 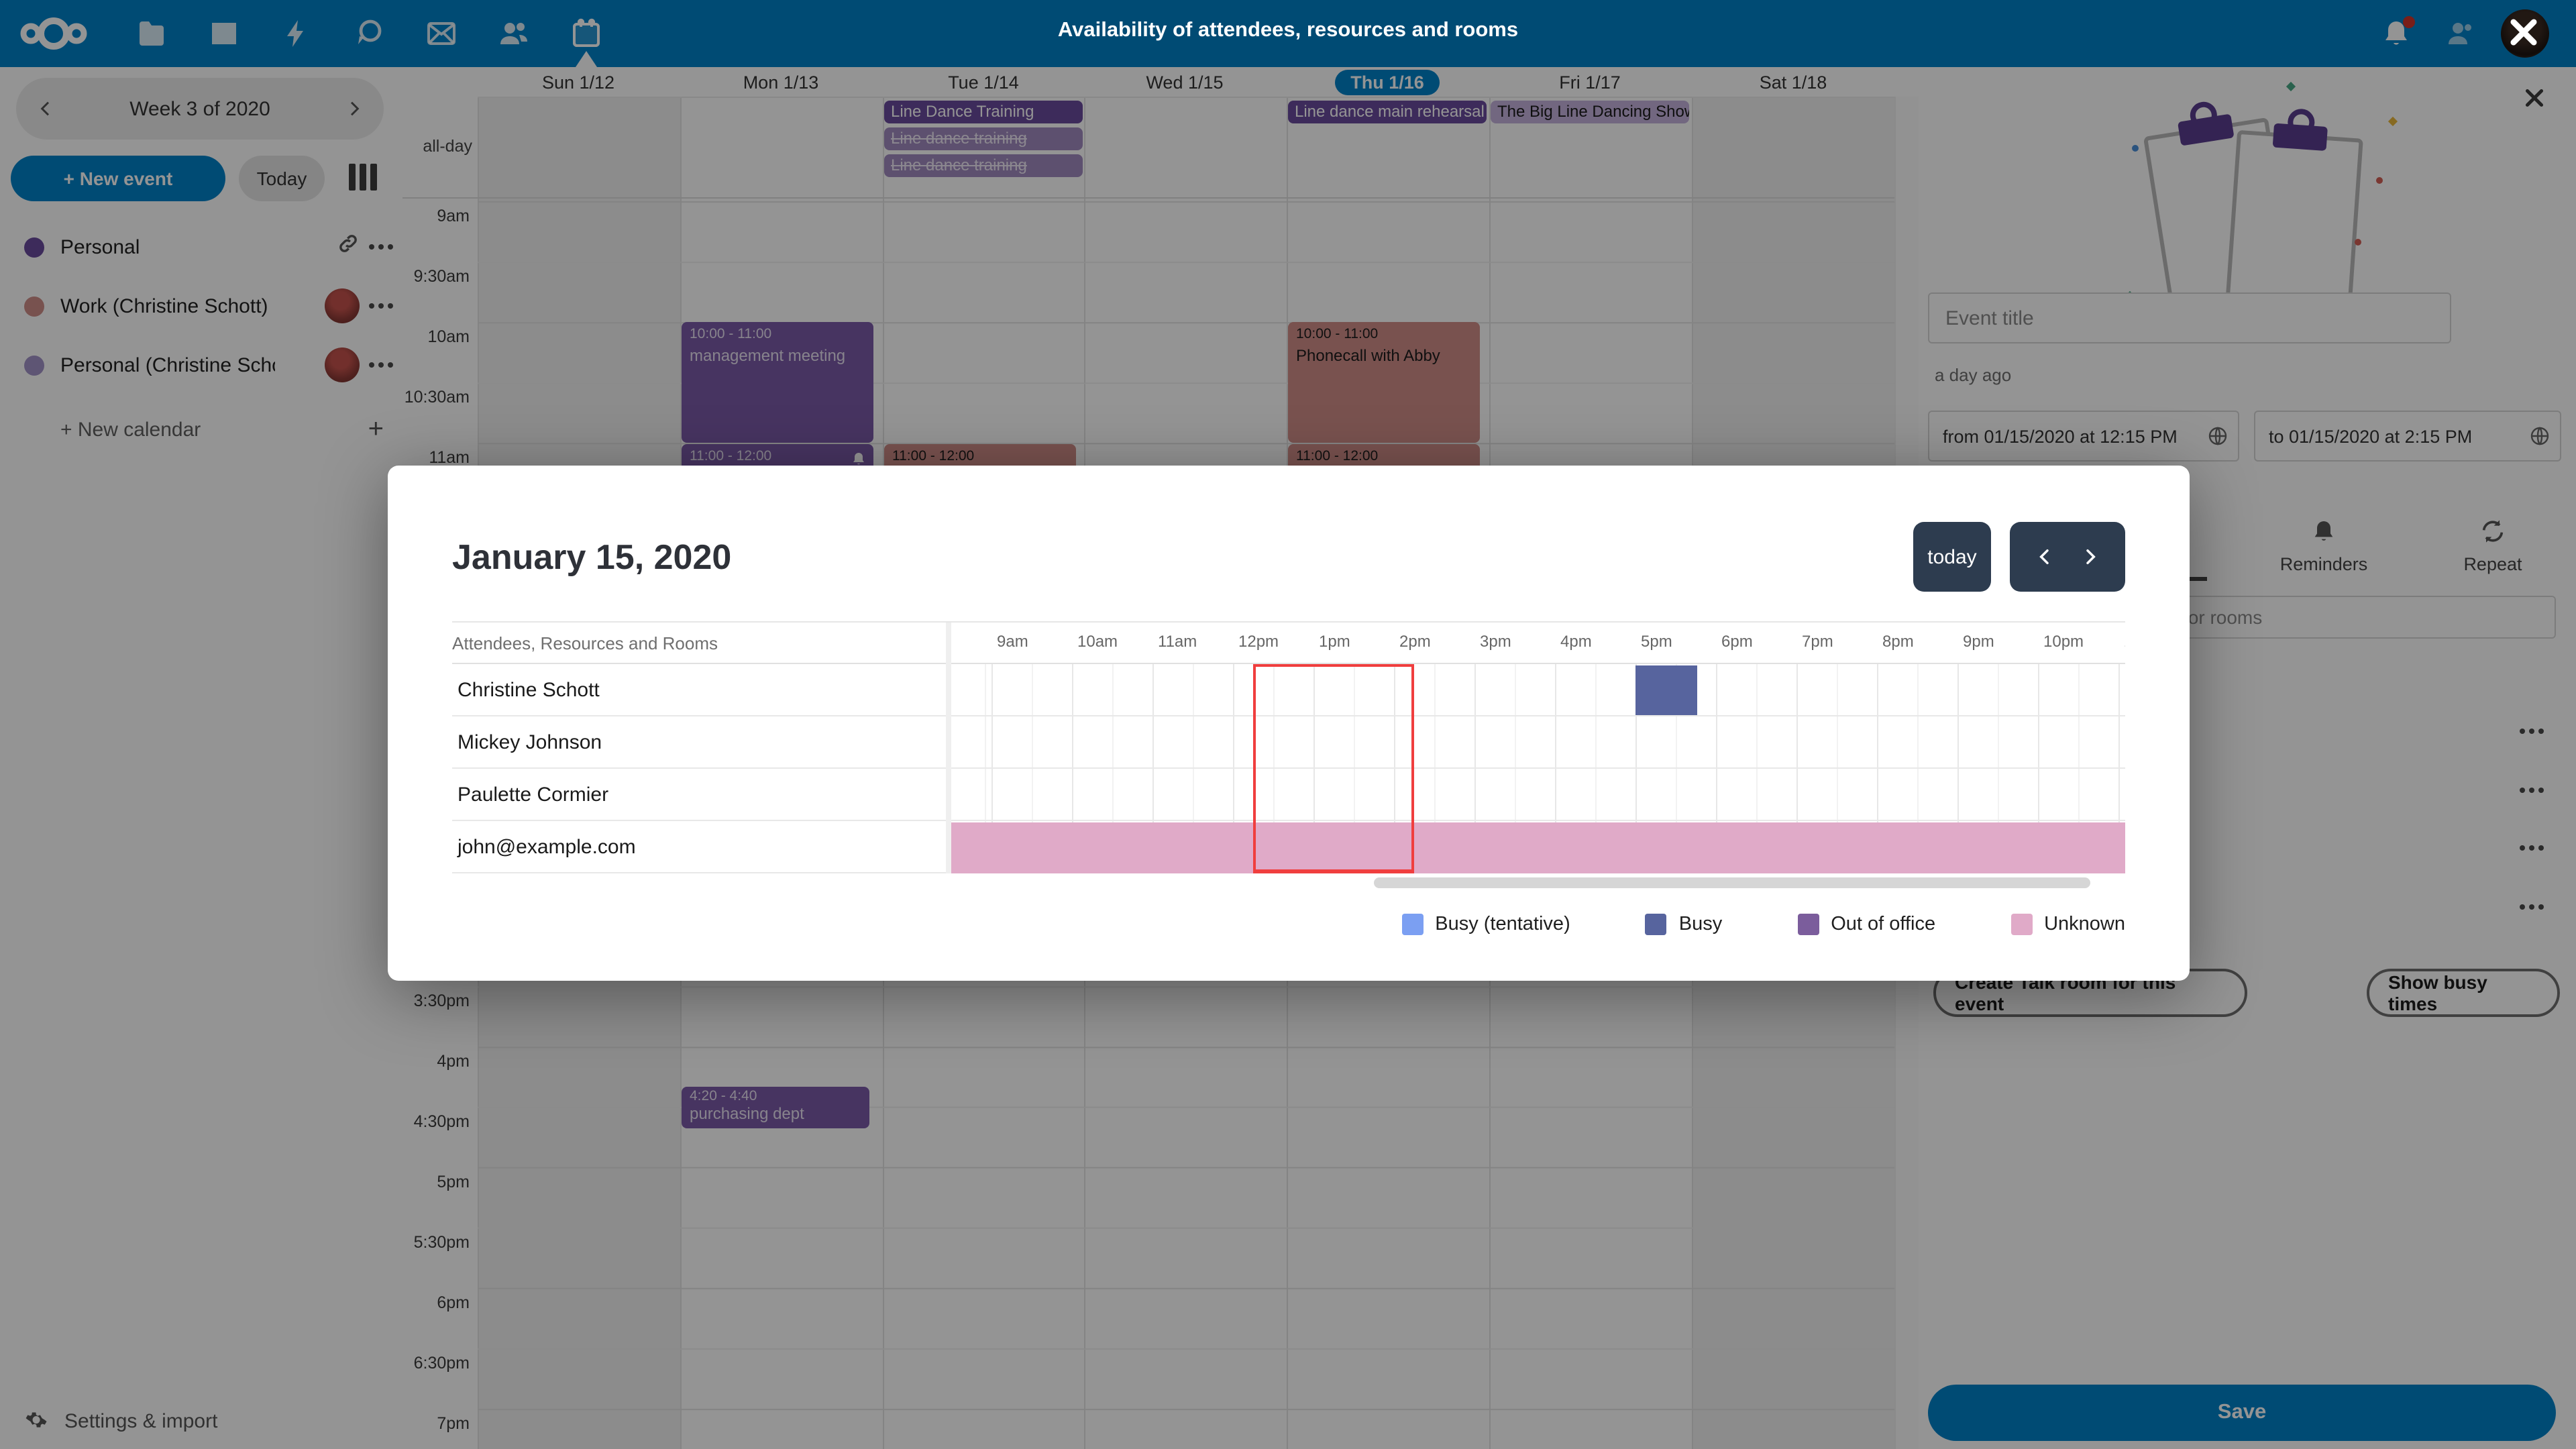 What do you see at coordinates (578, 82) in the screenshot?
I see `day-header: Sun 1/12` at bounding box center [578, 82].